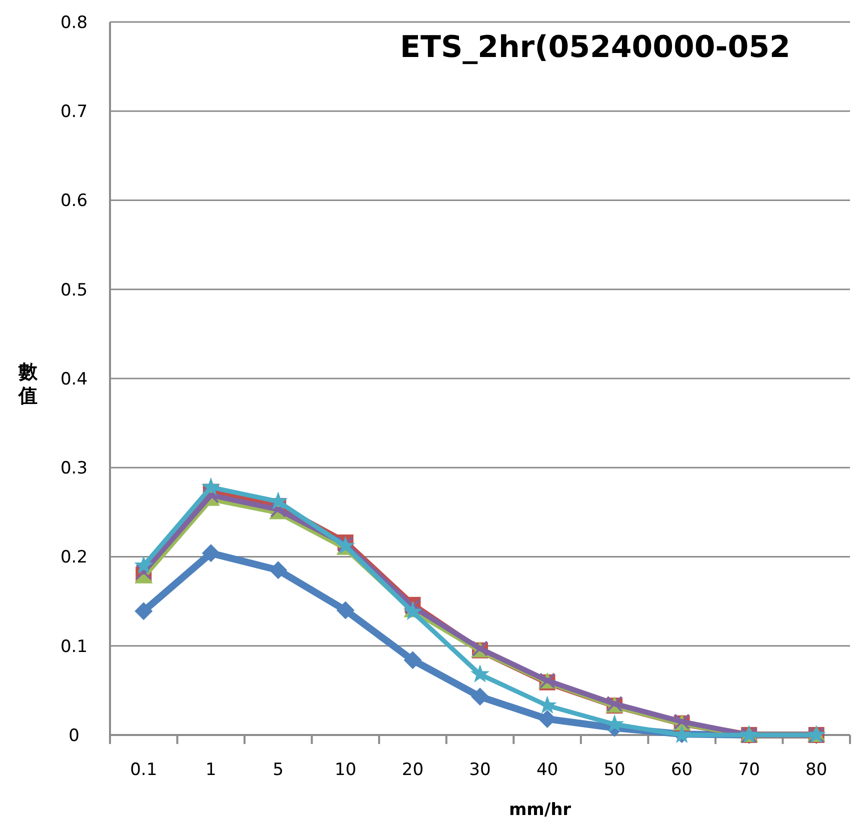  Describe the element at coordinates (74, 558) in the screenshot. I see `y-tick-label: 0.2` at that location.